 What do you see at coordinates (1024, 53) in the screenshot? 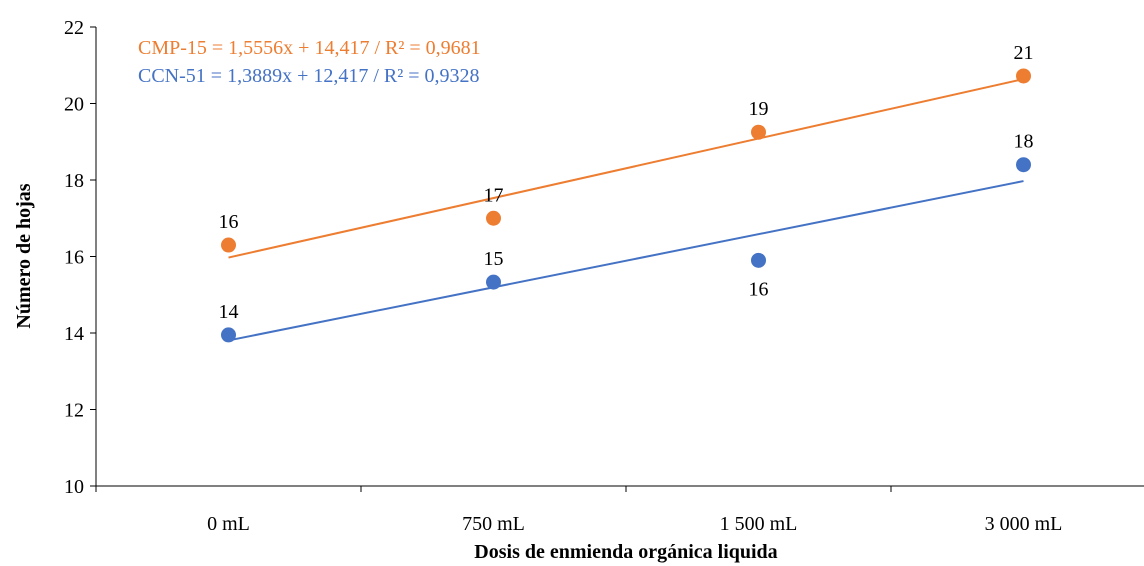
I see `data-label-cmp-15: 21` at bounding box center [1024, 53].